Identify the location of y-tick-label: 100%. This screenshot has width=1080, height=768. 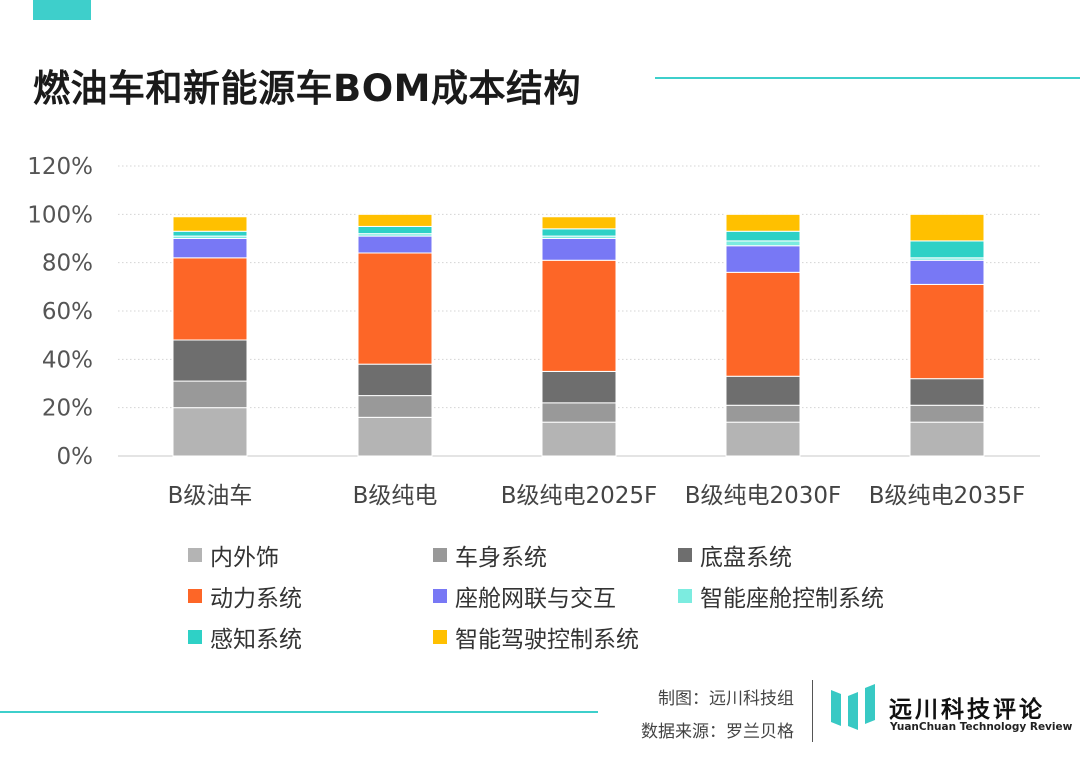
(60, 215).